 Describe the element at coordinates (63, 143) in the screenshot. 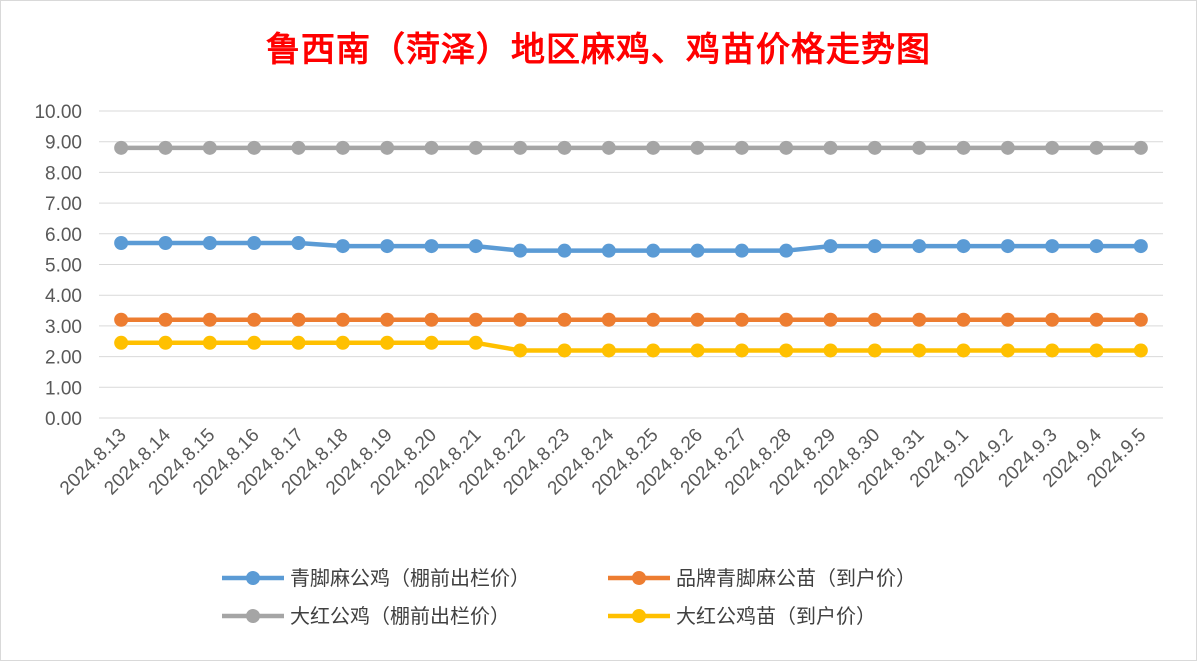

I see `y-tick-label: 9.00` at that location.